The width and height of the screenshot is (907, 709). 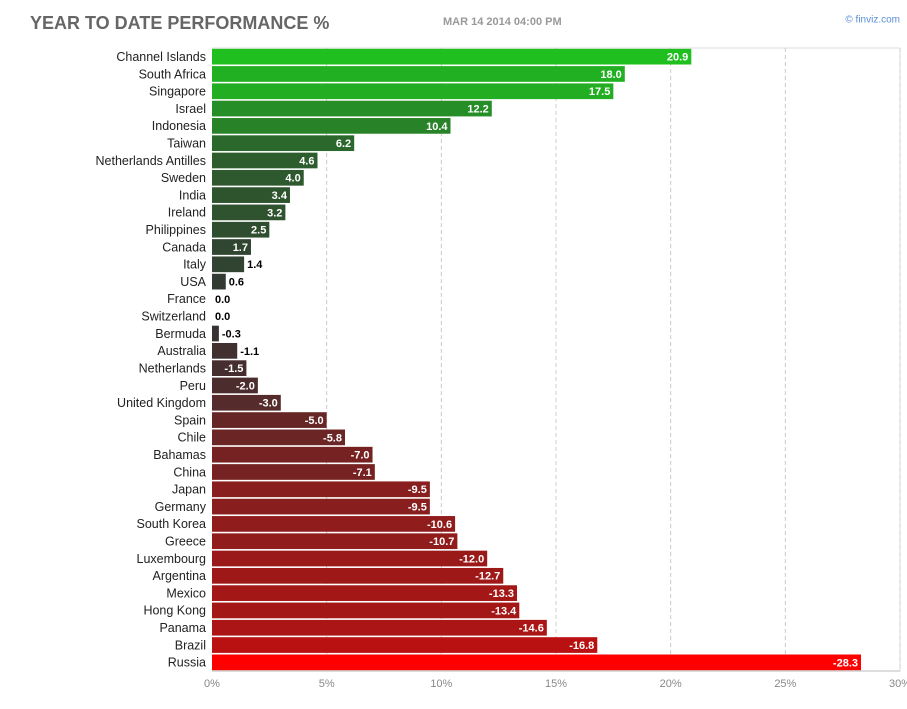 I want to click on value-label: 1.4, so click(x=255, y=265).